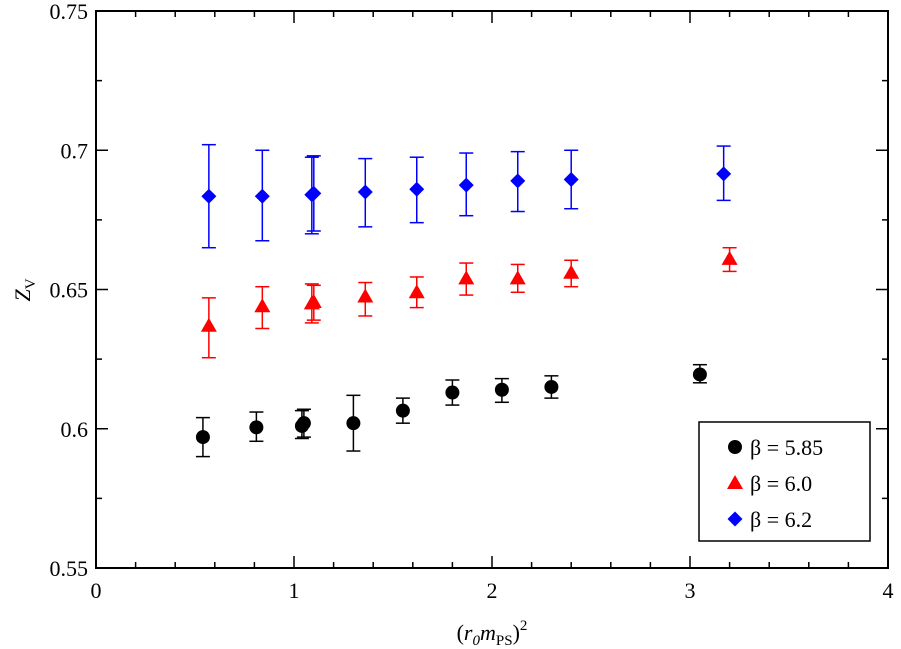  I want to click on y-tick-label: 0.75, so click(69, 12).